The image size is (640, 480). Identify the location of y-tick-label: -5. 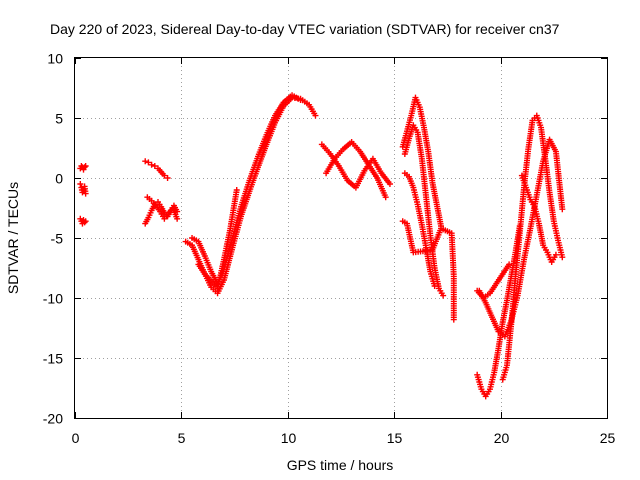
(57, 239).